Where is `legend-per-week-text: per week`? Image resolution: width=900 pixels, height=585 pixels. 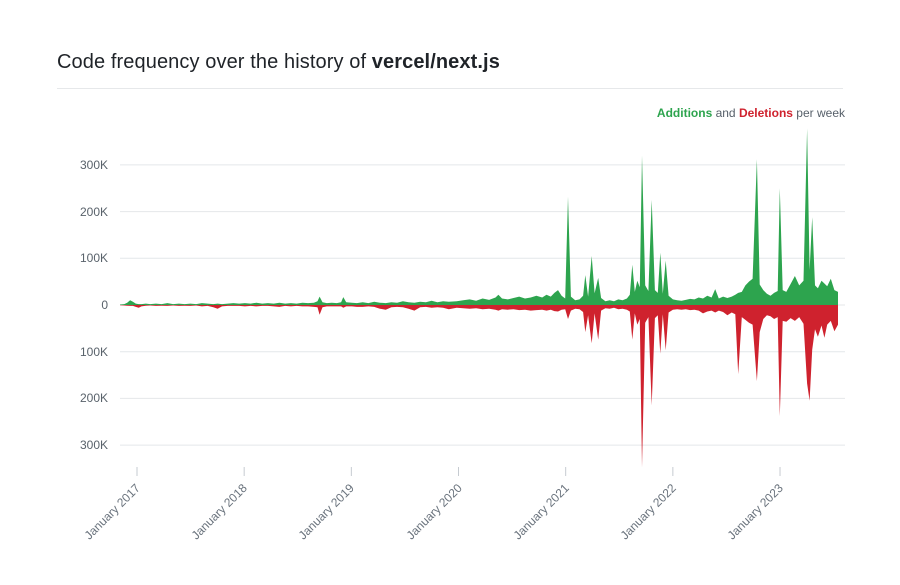
legend-per-week-text: per week is located at coordinates (818, 113).